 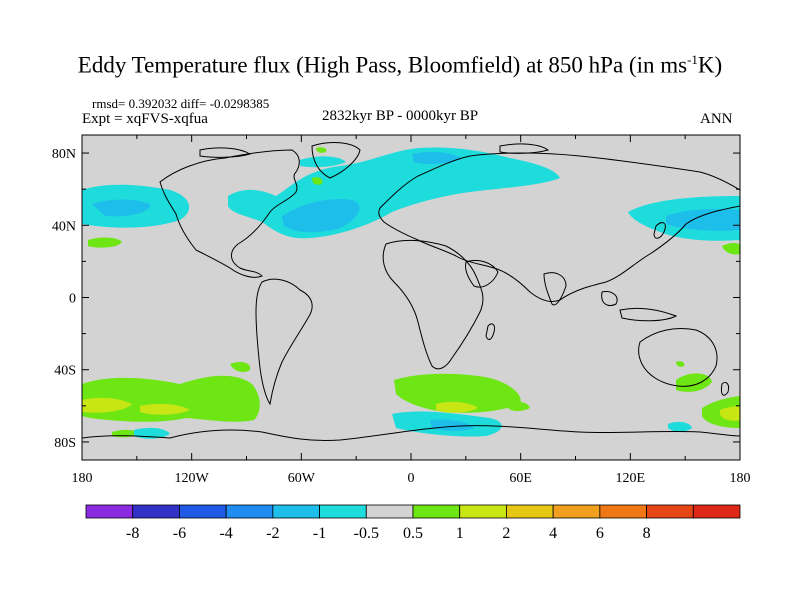 I want to click on colorbar-label: 2, so click(x=506, y=533).